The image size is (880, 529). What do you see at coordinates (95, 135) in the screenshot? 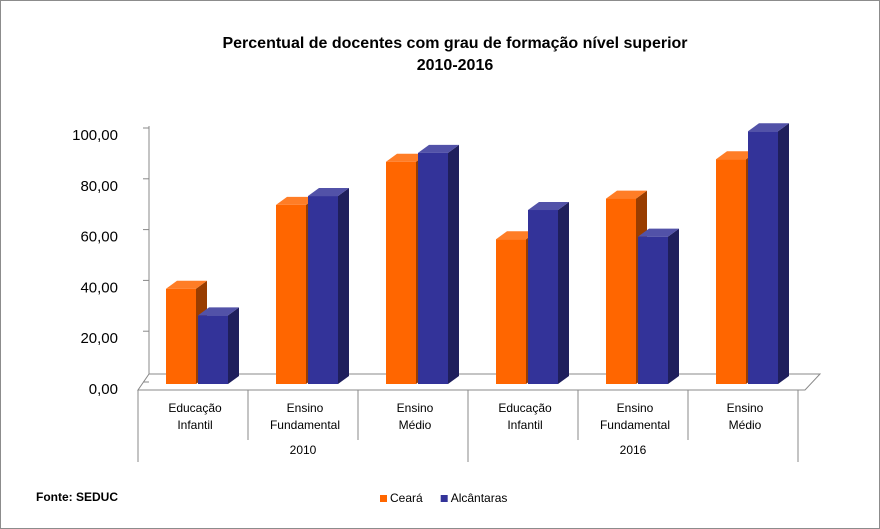
I see `y-tick-label: 100,00` at bounding box center [95, 135].